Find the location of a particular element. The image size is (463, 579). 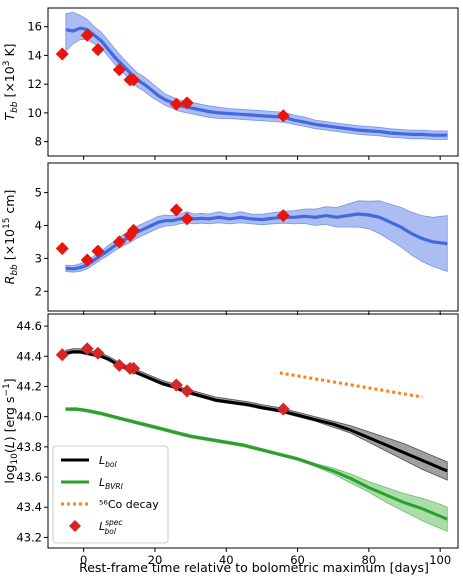

y-tick-label: 44.6 is located at coordinates (29, 326).